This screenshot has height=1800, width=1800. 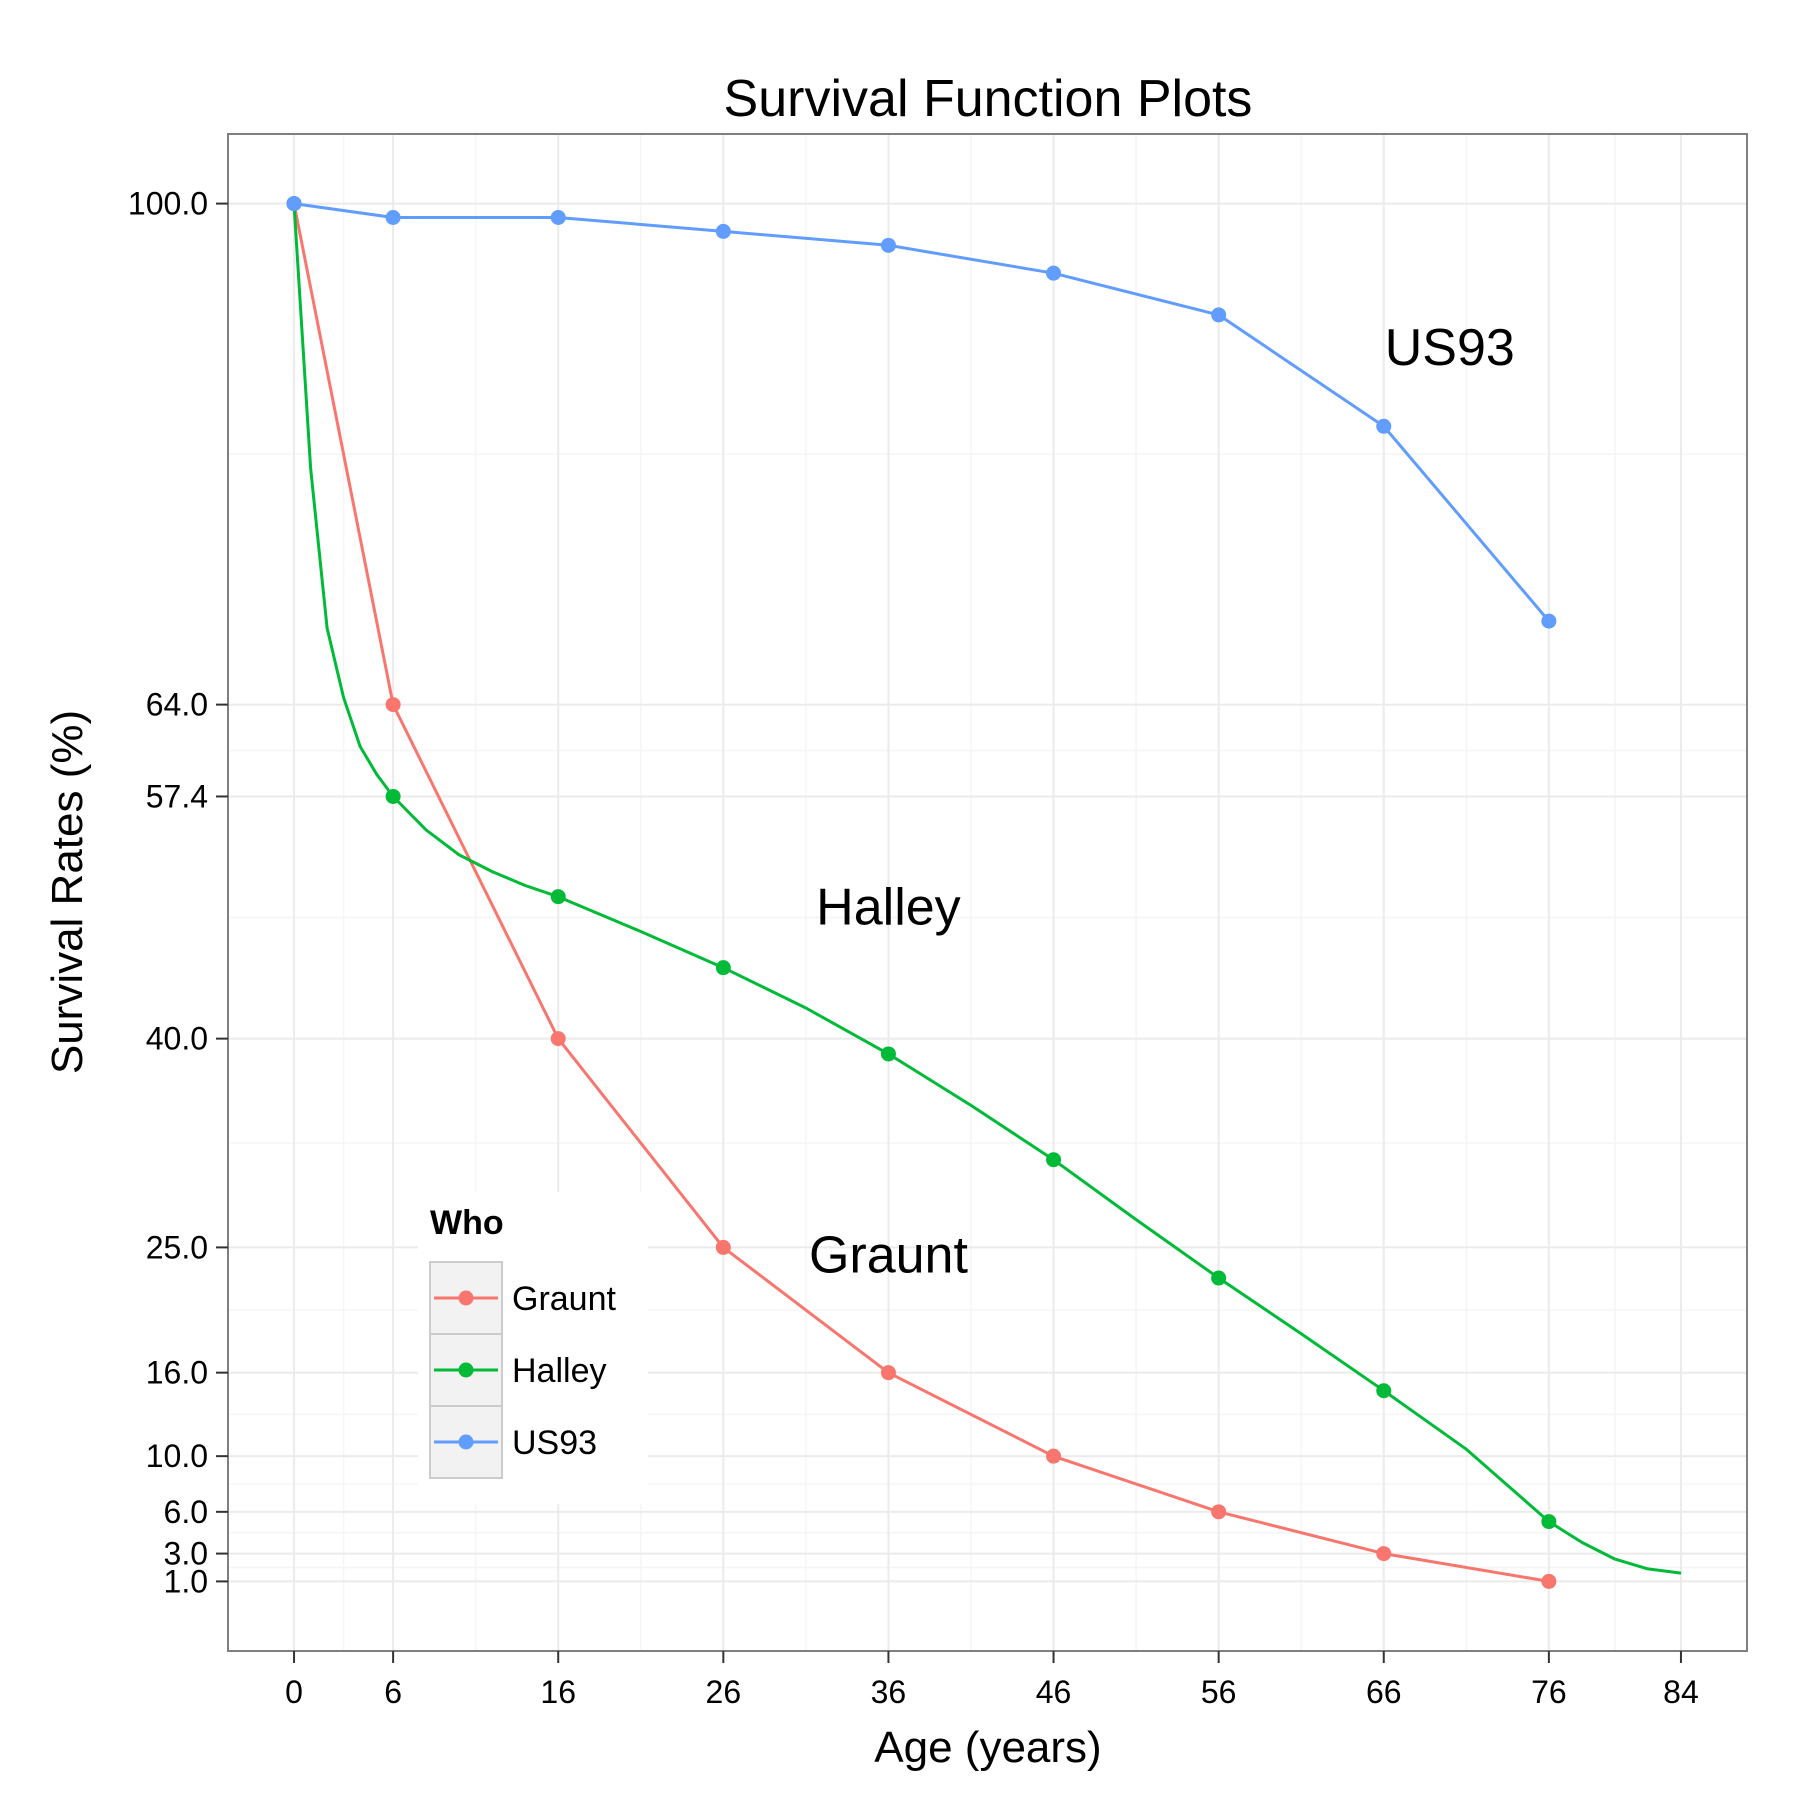 What do you see at coordinates (1219, 1692) in the screenshot?
I see `x-tick-label: 56` at bounding box center [1219, 1692].